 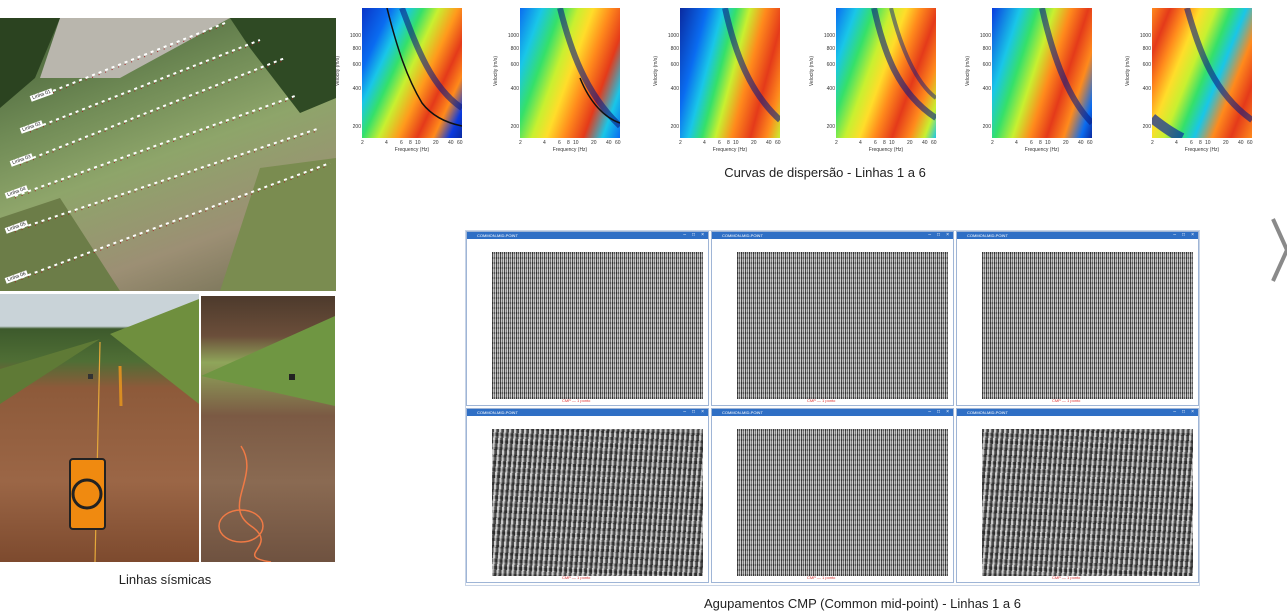 I want to click on cmp-window-6: COMMON-MID-POINT – □ × CMP — 1 ponto, so click(x=1077, y=495).